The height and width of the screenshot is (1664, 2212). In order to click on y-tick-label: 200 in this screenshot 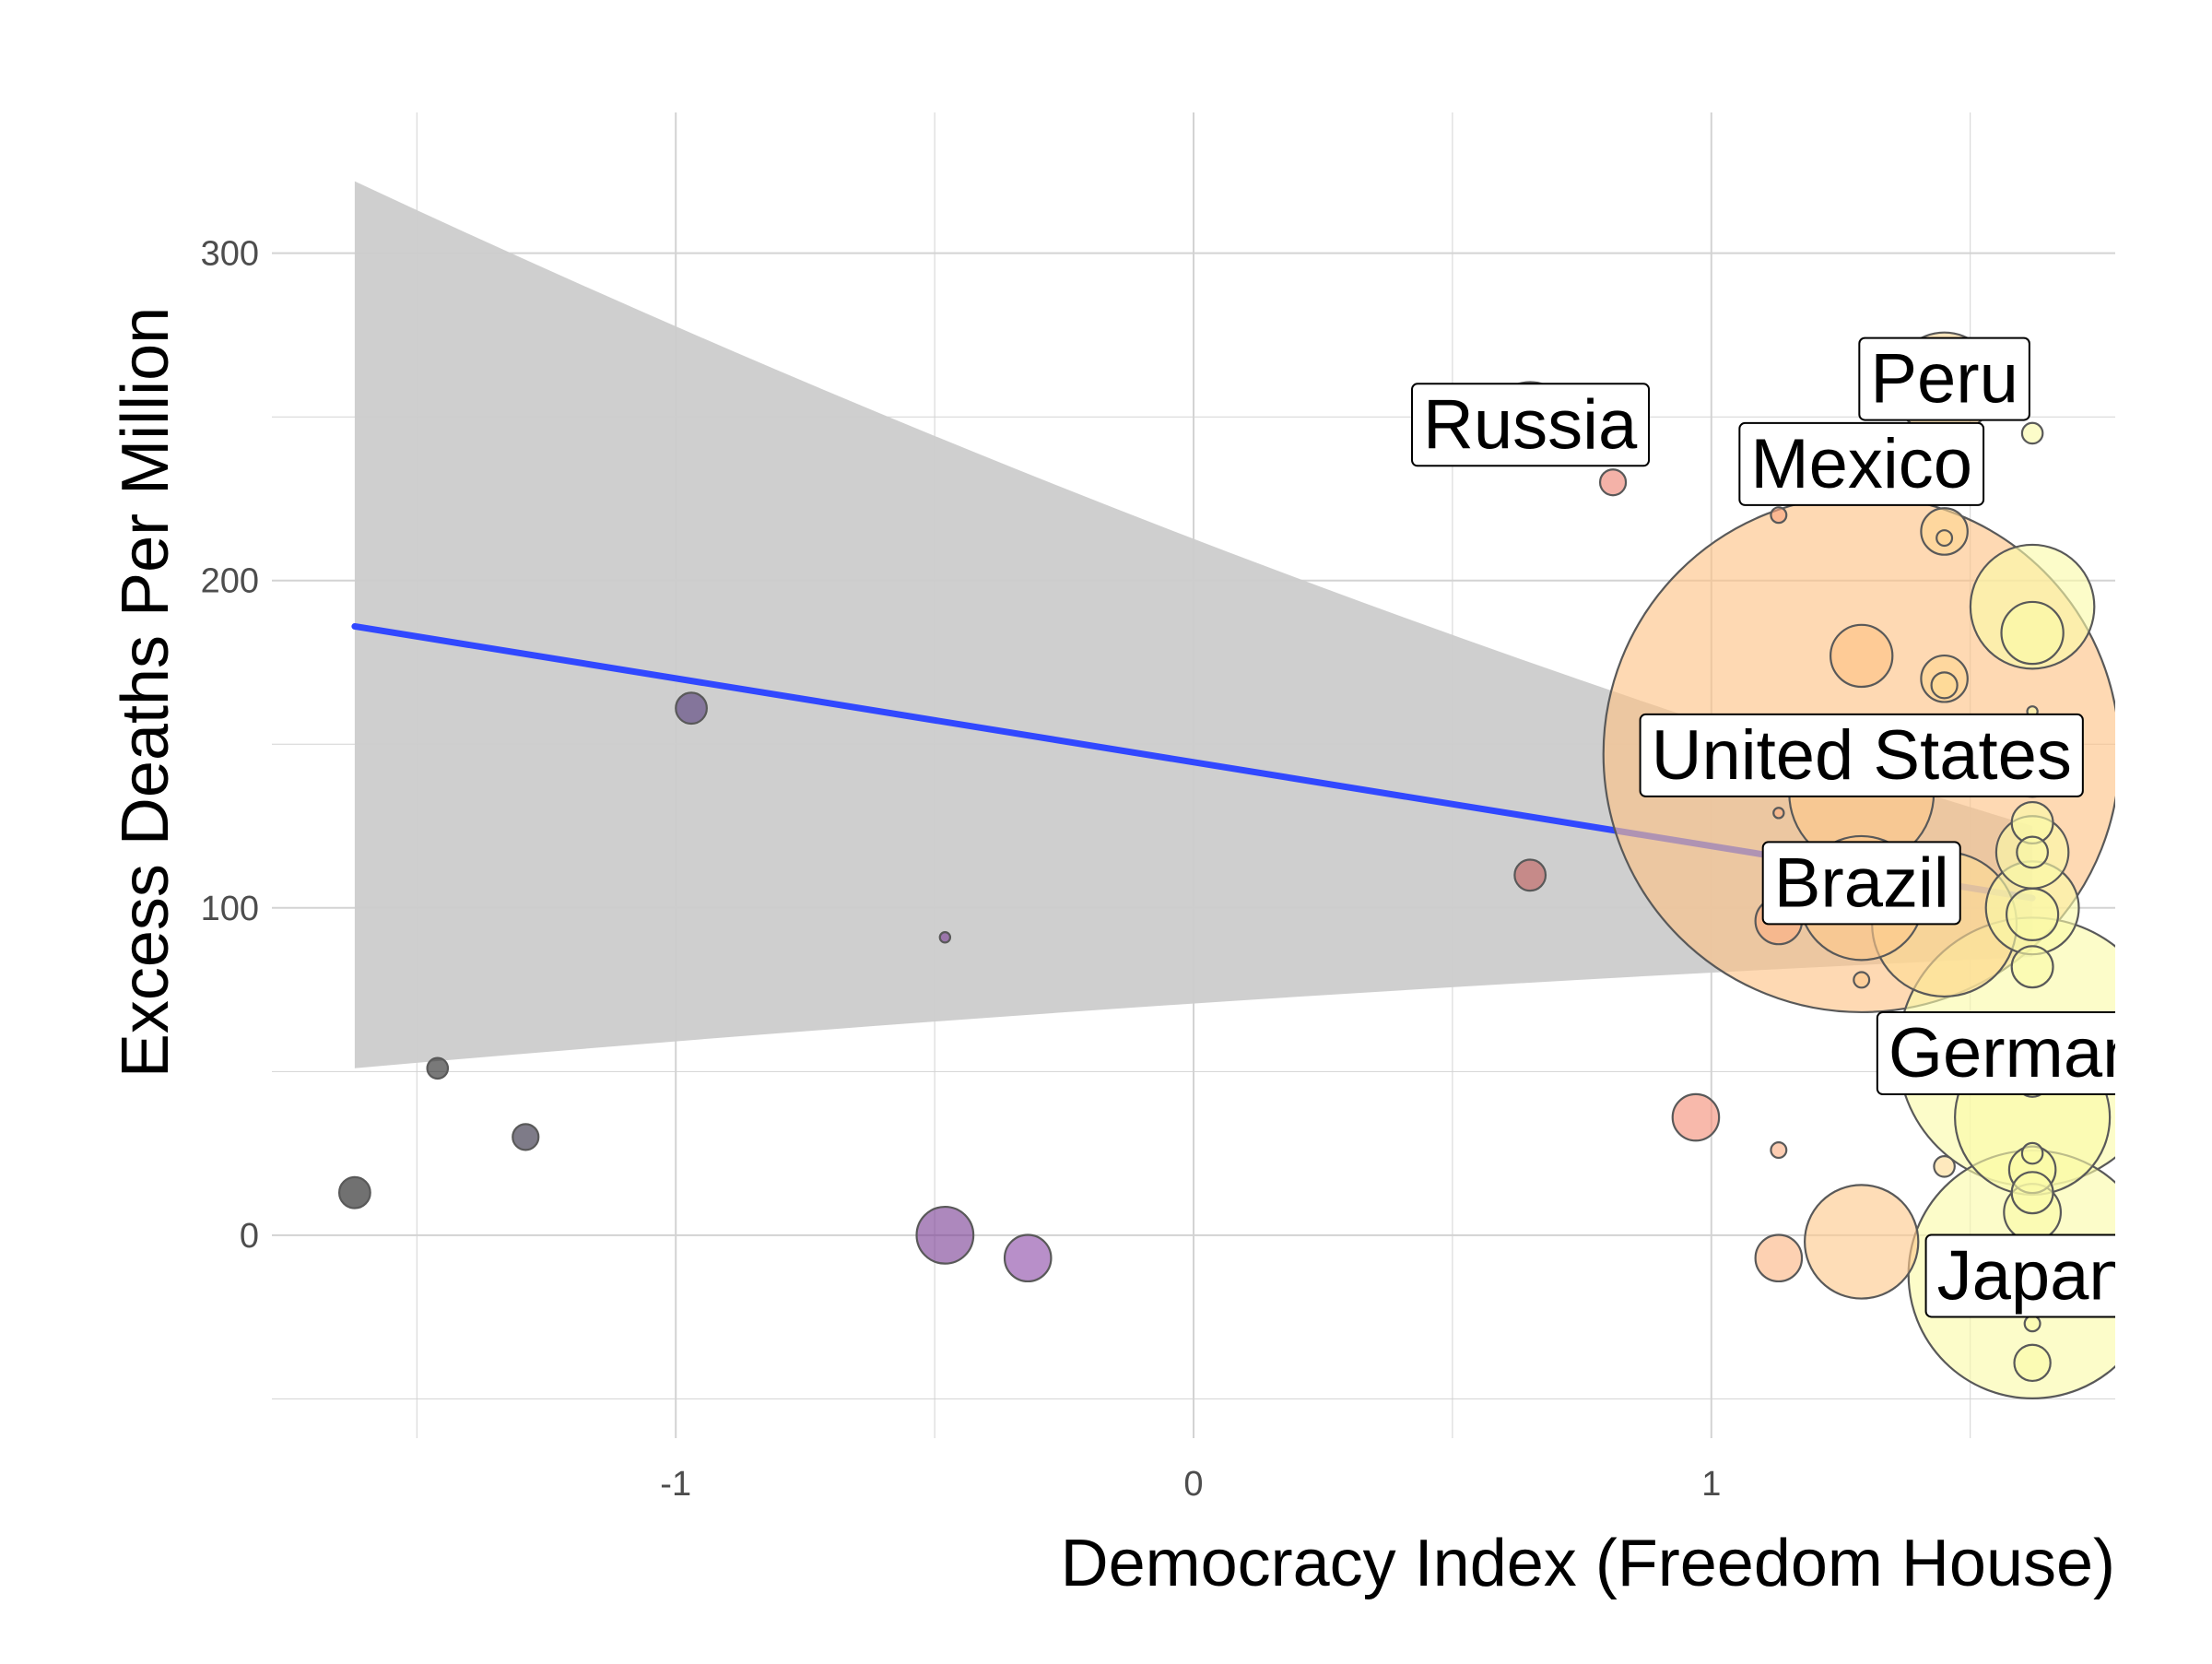, I will do `click(230, 581)`.